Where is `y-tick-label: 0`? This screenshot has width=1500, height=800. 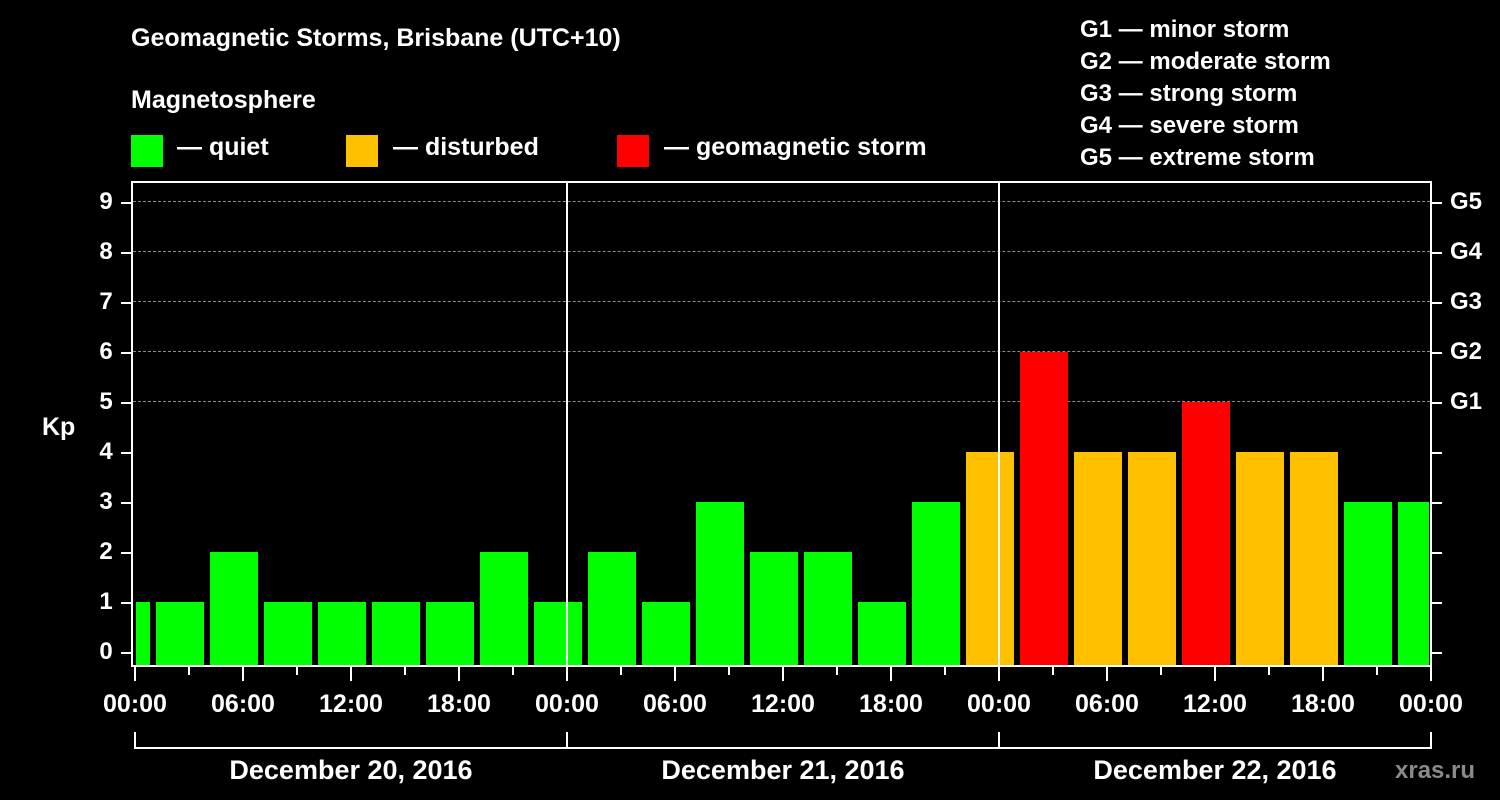
y-tick-label: 0 is located at coordinates (106, 651).